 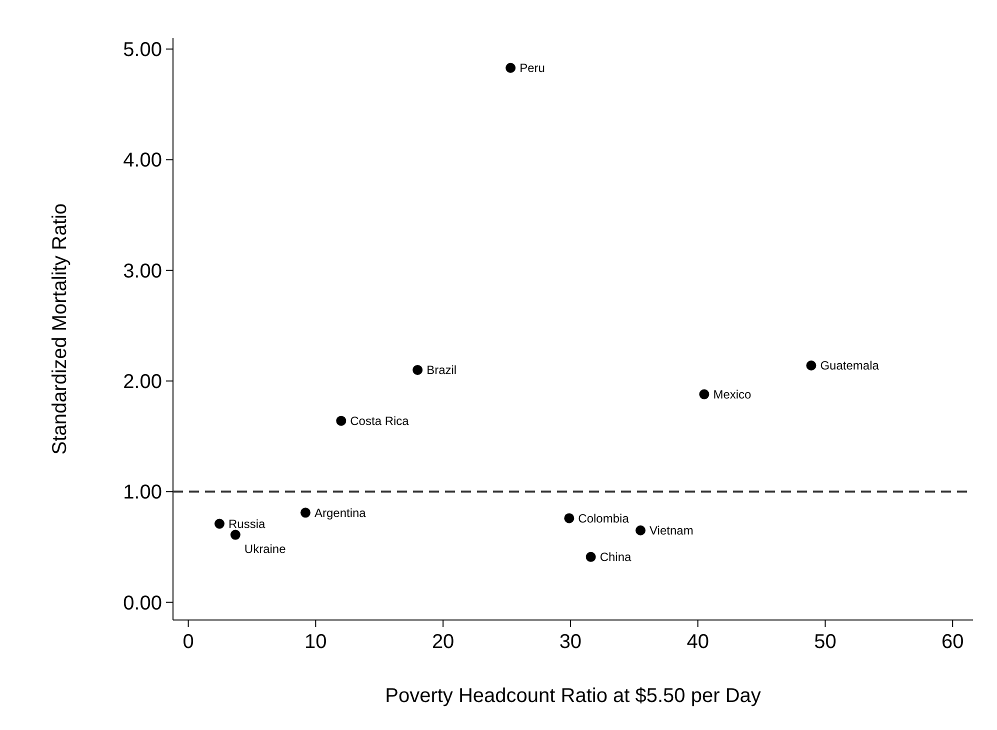 I want to click on annotation: Russia, so click(x=247, y=523).